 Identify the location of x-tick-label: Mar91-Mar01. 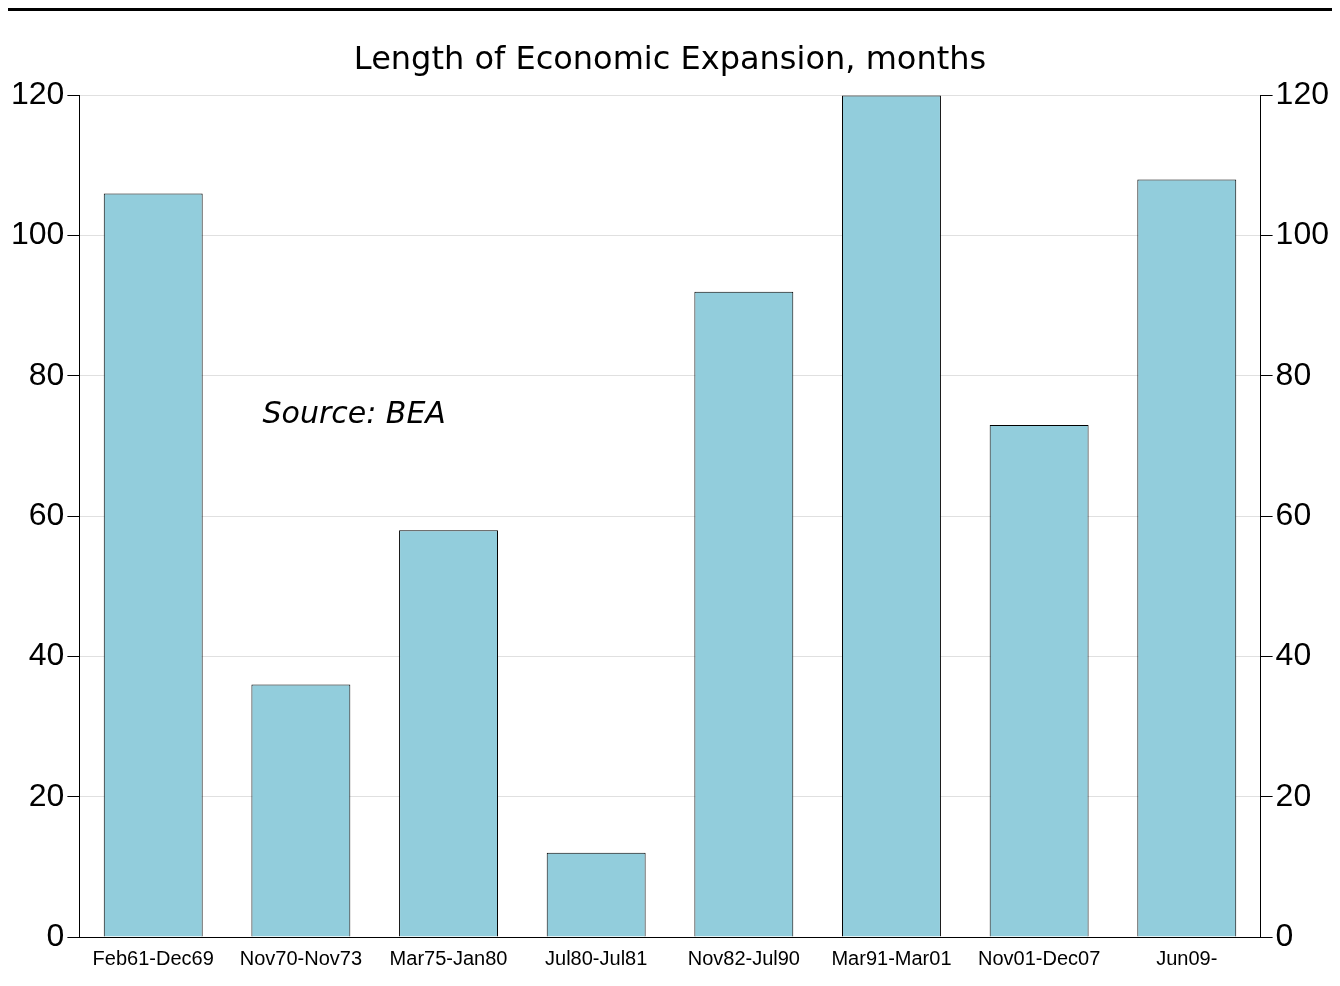
(891, 957).